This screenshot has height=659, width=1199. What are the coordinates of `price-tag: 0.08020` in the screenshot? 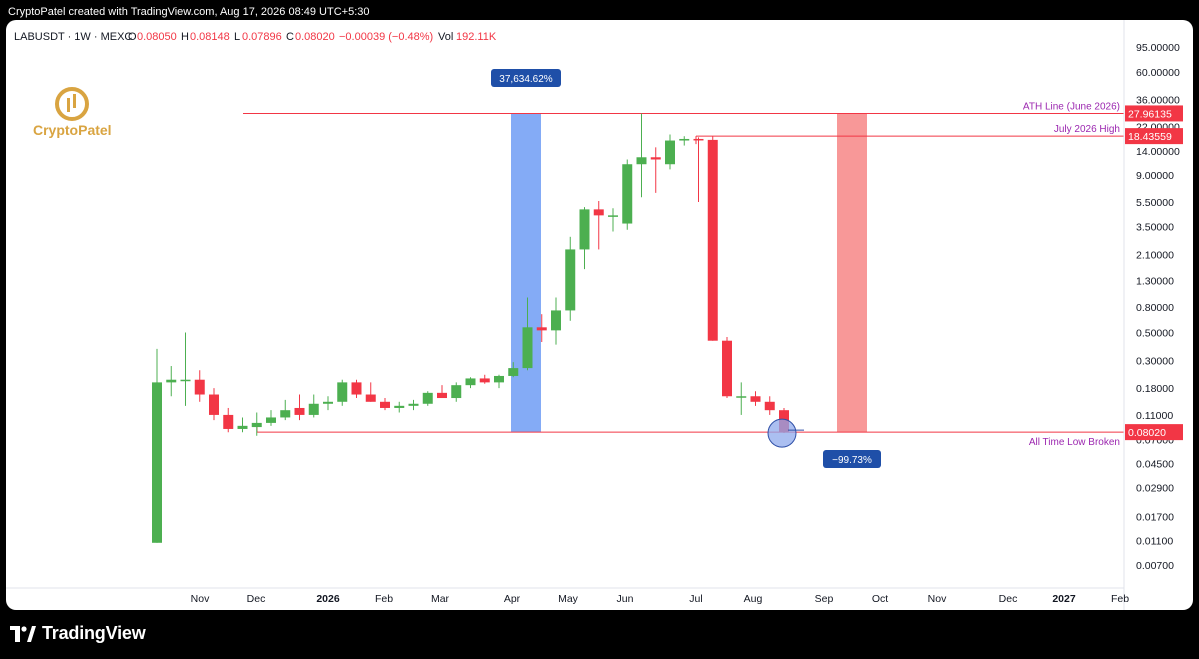 It's located at (1147, 433).